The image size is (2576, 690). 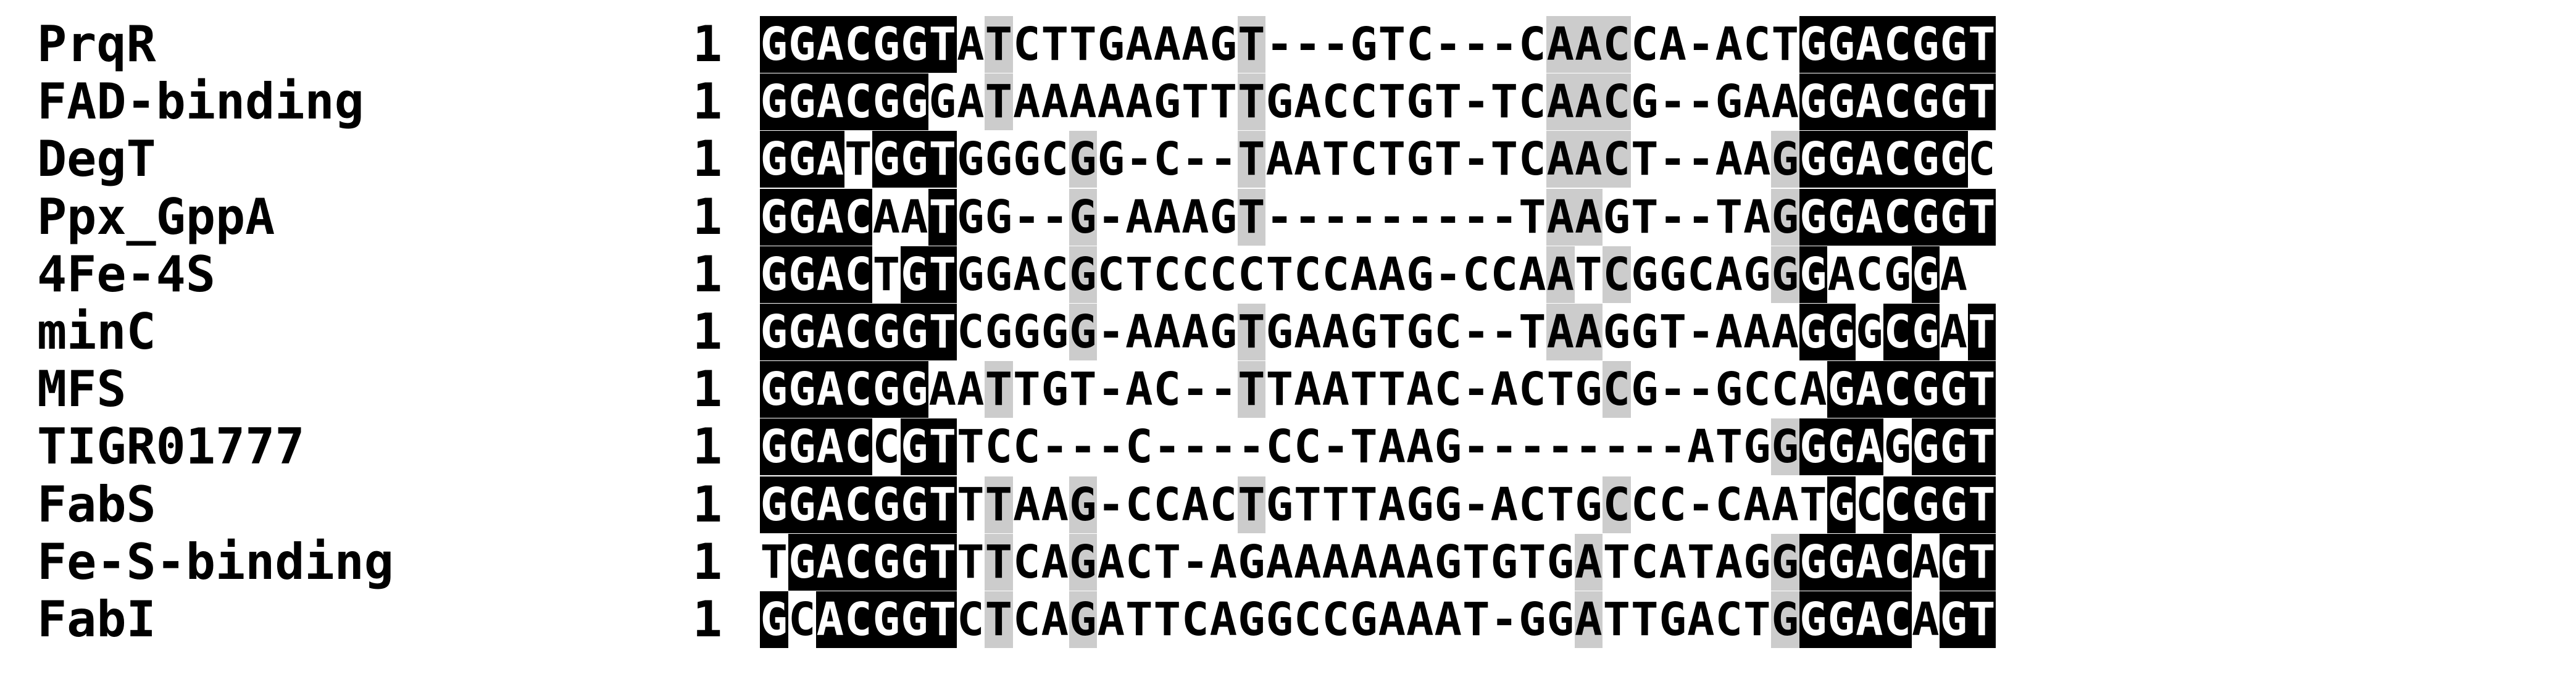 I want to click on sequence-name: minC, so click(x=96, y=331).